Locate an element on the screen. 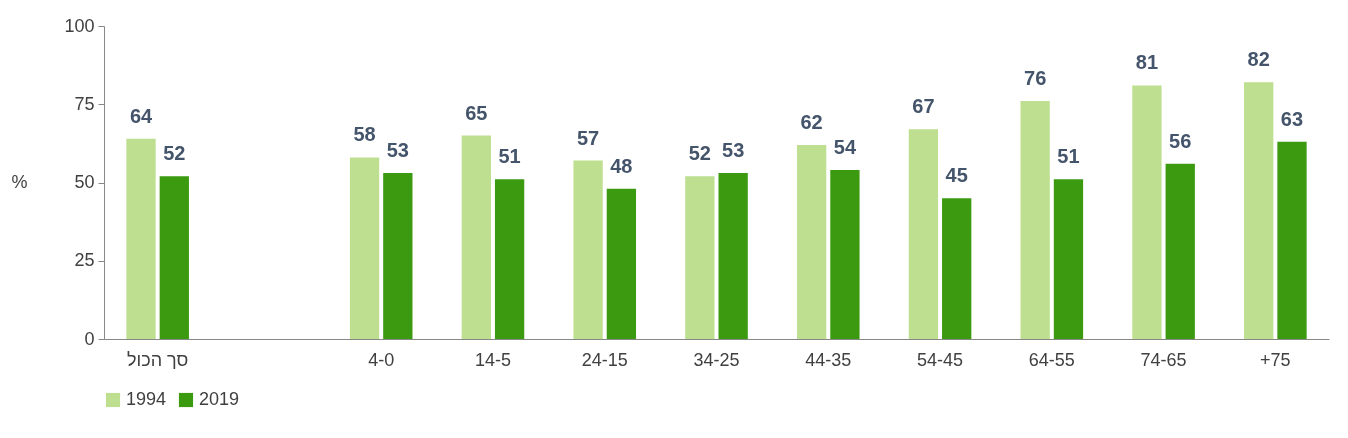  data-label: 76 is located at coordinates (1035, 78).